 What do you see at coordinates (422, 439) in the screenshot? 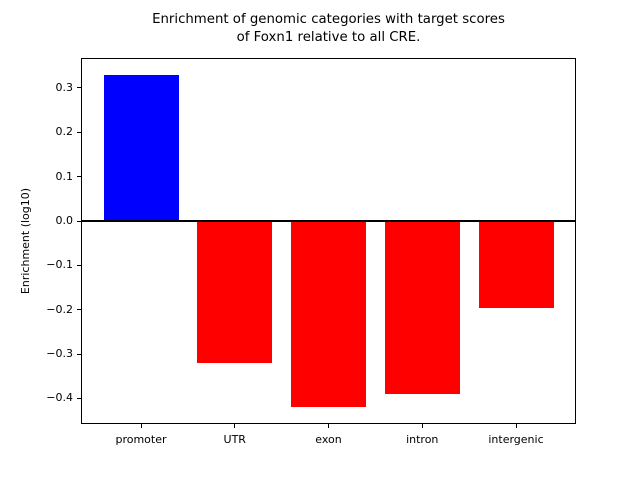
I see `x-tick-label-intron: intron` at bounding box center [422, 439].